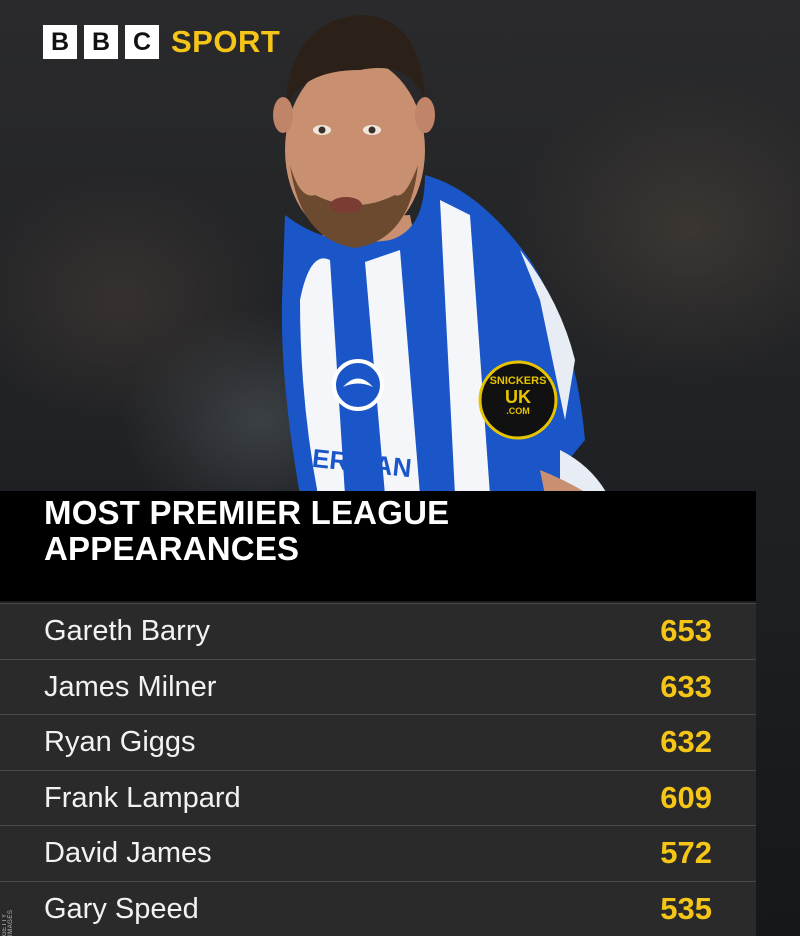 The height and width of the screenshot is (936, 800). I want to click on title-panel: MOST PREMIER LEAGUE APPEARANCES, so click(378, 546).